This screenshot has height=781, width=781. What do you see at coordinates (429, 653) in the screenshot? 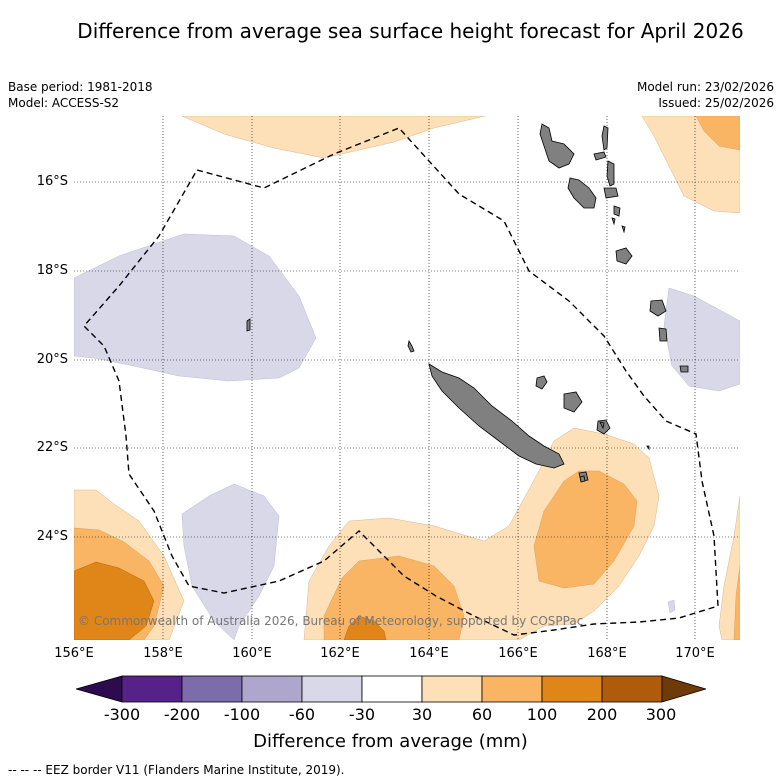
I see `lon-label-164e: 164°E` at bounding box center [429, 653].